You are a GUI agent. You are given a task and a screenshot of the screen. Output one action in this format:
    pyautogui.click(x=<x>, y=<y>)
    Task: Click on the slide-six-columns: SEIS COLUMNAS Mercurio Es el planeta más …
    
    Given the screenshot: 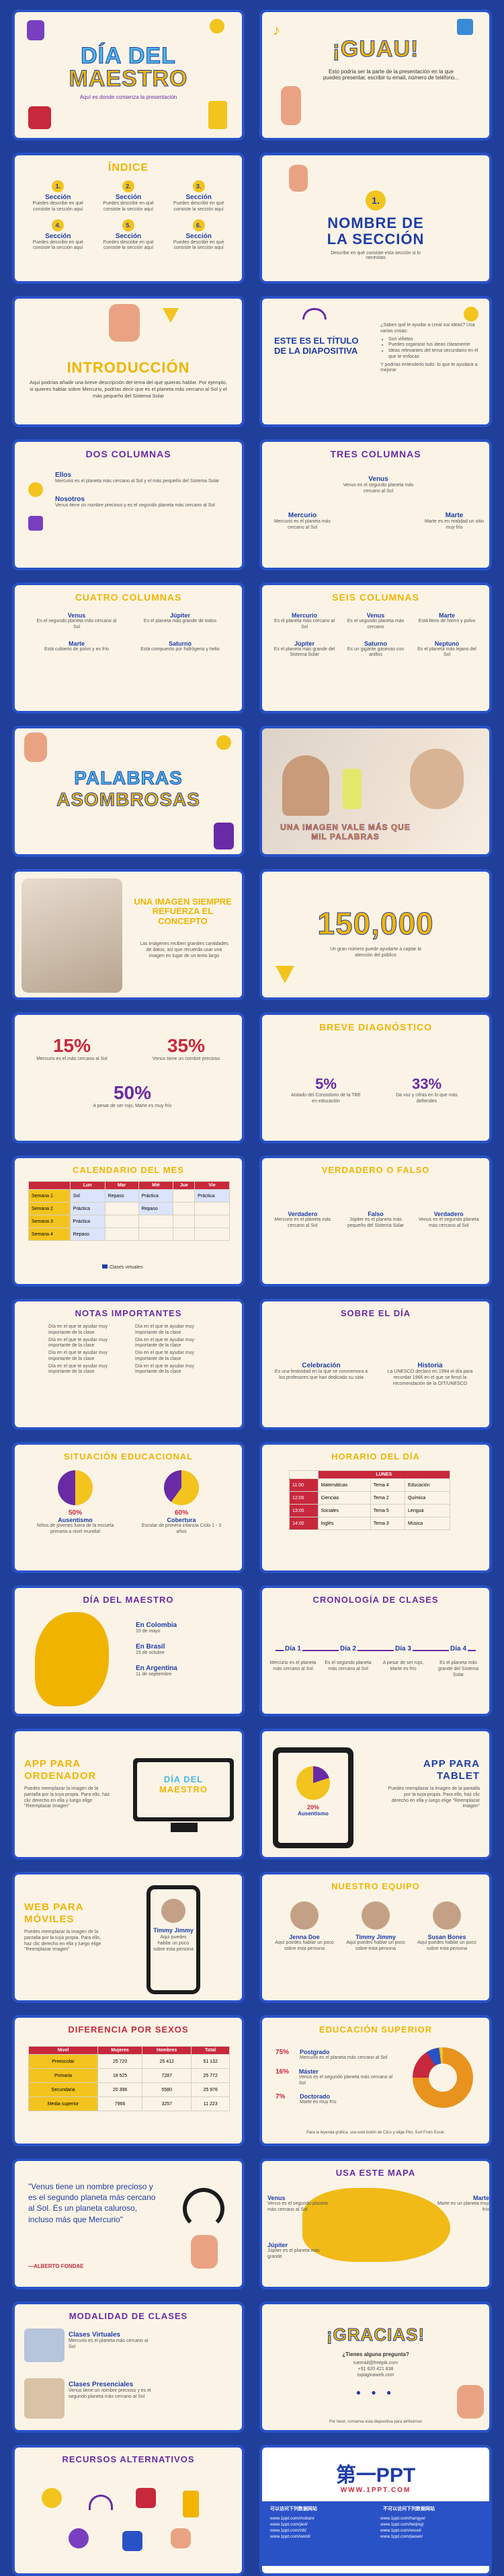 What is the action you would take?
    pyautogui.click(x=376, y=648)
    